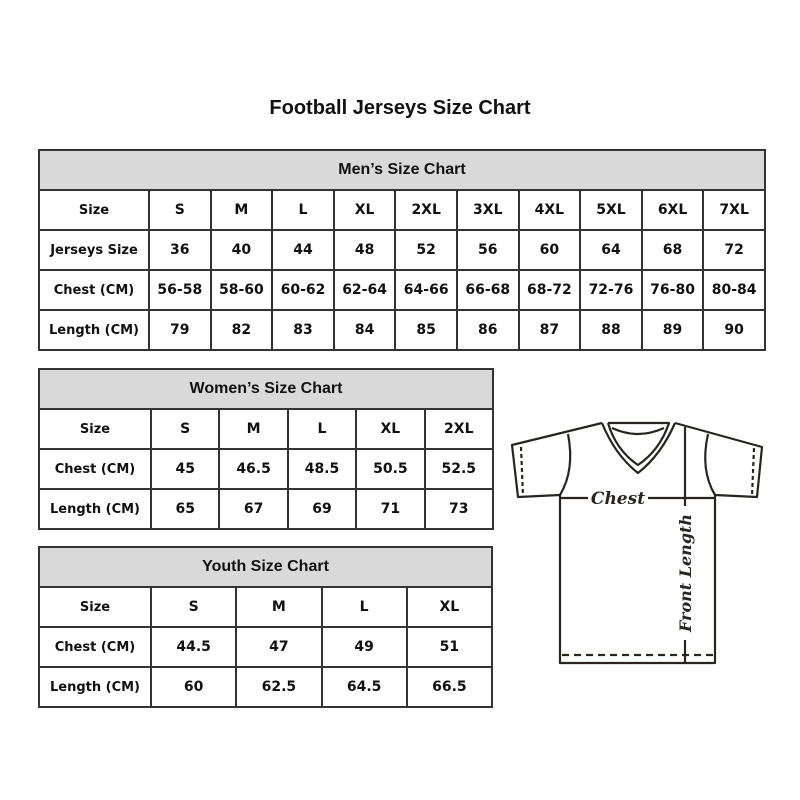 The image size is (800, 800). Describe the element at coordinates (185, 469) in the screenshot. I see `table-cell: 45` at that location.